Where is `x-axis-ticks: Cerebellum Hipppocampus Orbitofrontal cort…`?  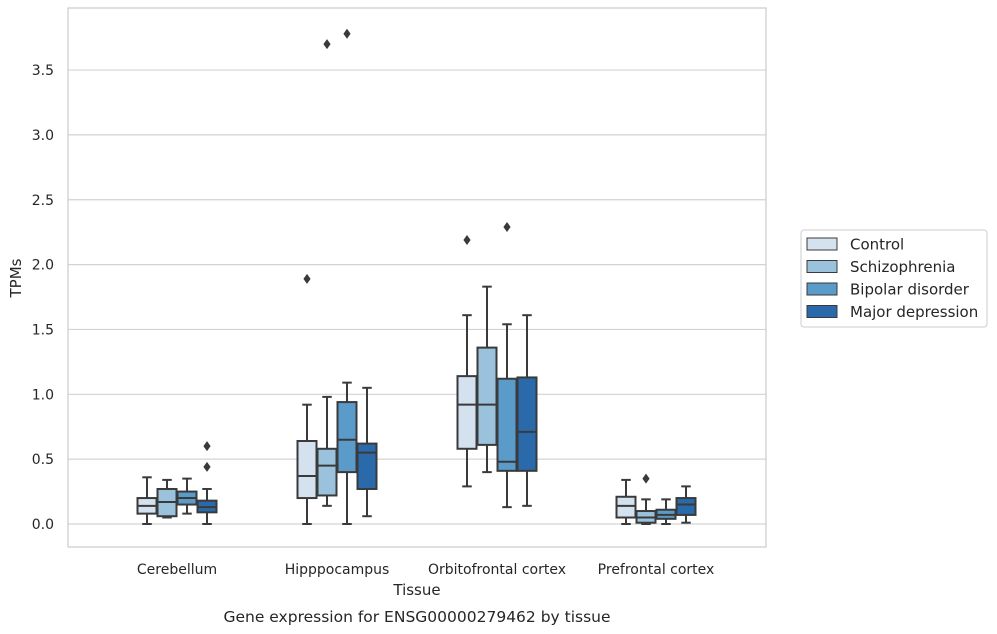
x-axis-ticks: Cerebellum Hipppocampus Orbitofrontal cort… is located at coordinates (425, 570).